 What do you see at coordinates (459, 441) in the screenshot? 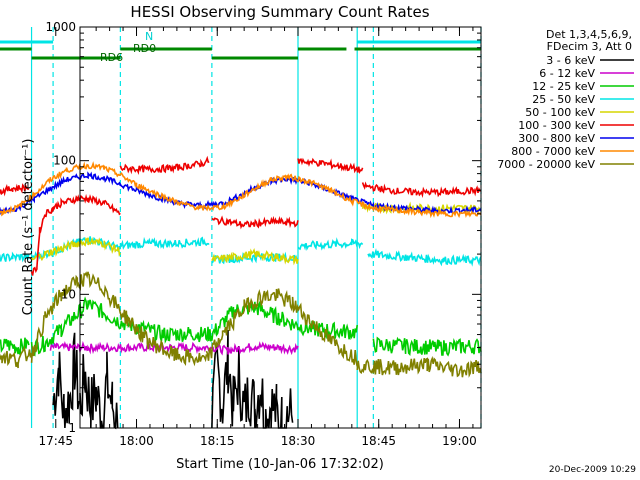
I see `x-tick-label: 19:00` at bounding box center [459, 441].